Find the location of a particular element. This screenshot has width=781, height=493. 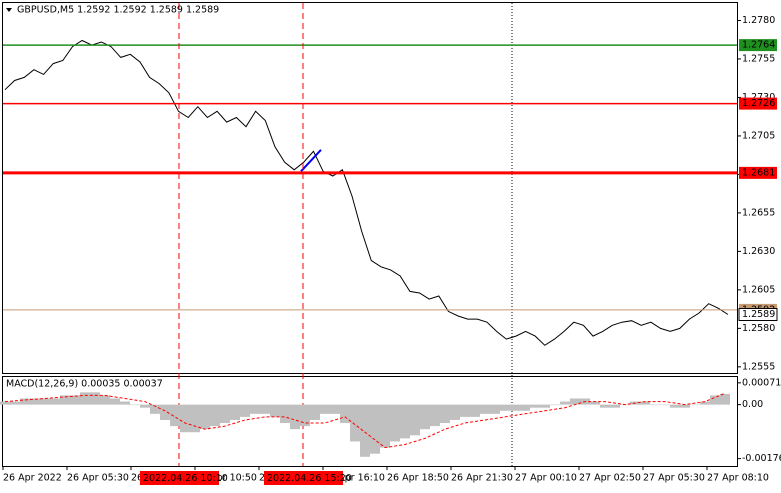

x-tick-label: 27 Apr 05:30 is located at coordinates (674, 478).